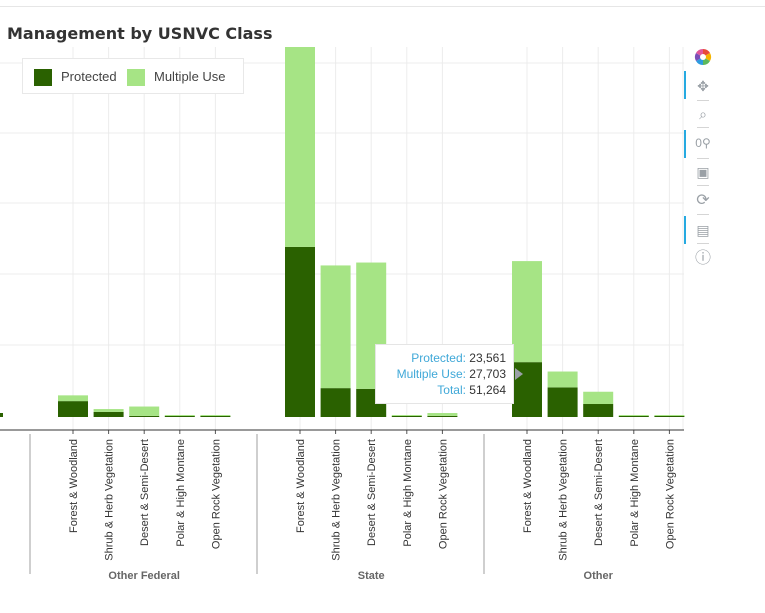 This screenshot has width=765, height=613. Describe the element at coordinates (703, 143) in the screenshot. I see `wheel-zoom-icon: 0⚲` at that location.